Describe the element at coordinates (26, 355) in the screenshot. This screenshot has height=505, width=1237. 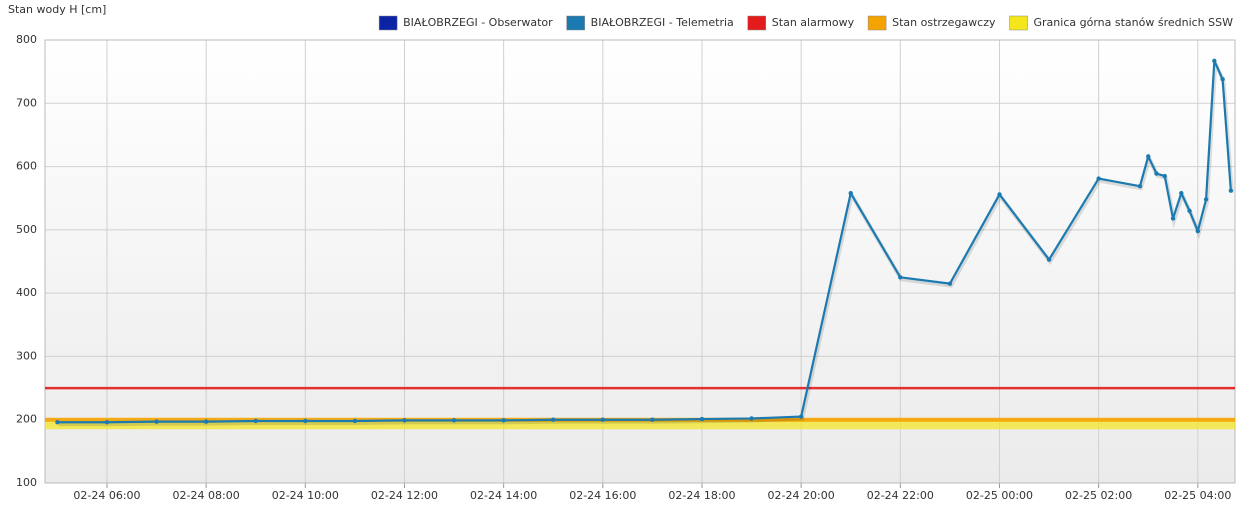
I see `y-tick-label: 300` at that location.